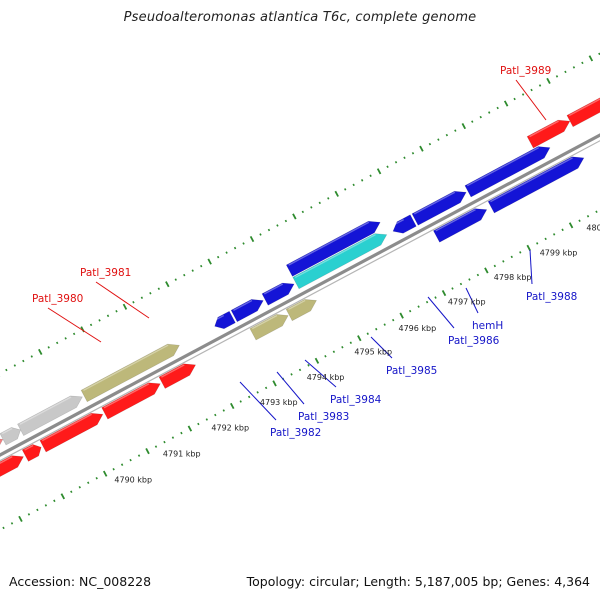 The image size is (600, 600). What do you see at coordinates (323, 417) in the screenshot?
I see `gene-label-patl-3983: Patl_3983` at bounding box center [323, 417].